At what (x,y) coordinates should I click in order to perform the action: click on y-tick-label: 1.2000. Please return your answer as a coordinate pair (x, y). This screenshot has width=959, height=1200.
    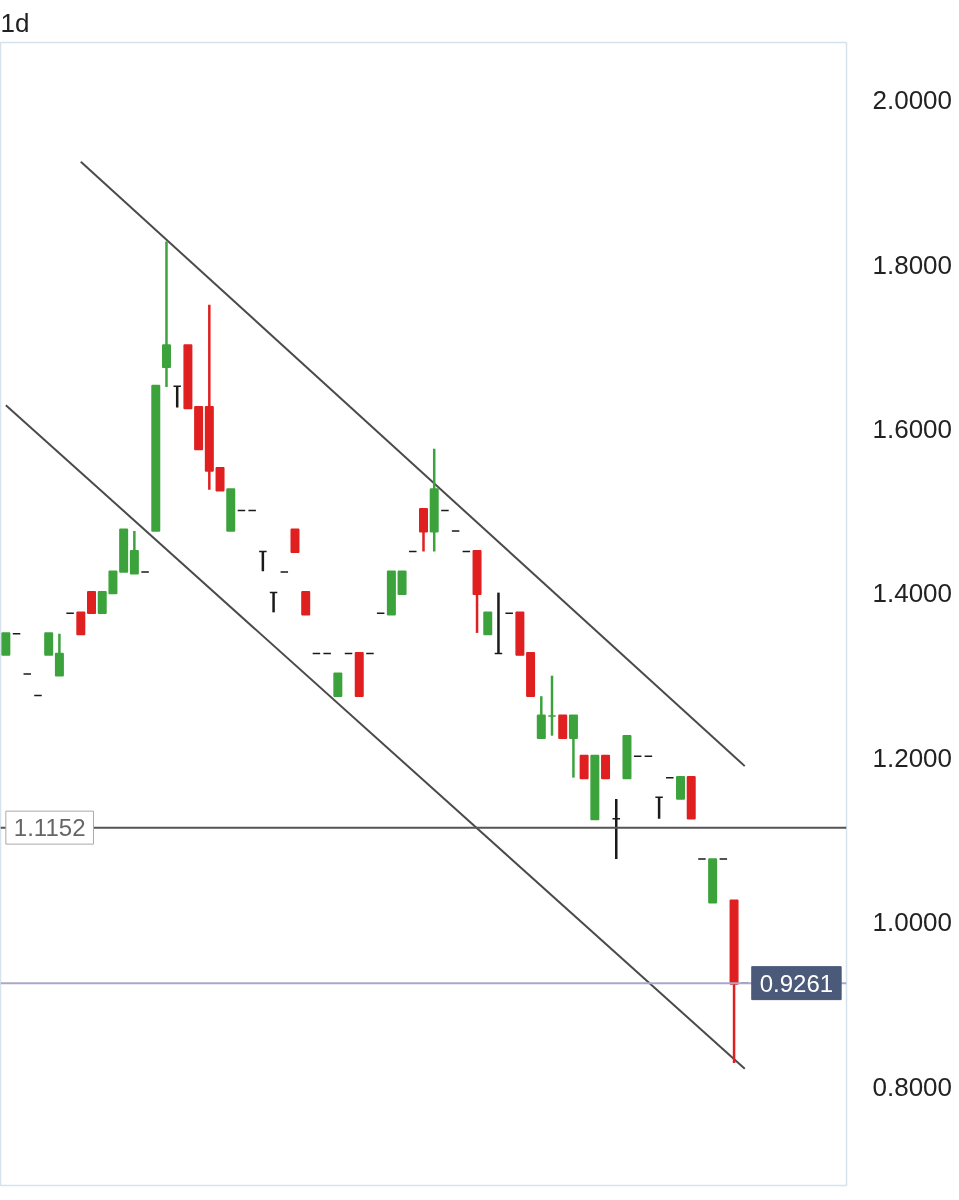
    Looking at the image, I should click on (912, 757).